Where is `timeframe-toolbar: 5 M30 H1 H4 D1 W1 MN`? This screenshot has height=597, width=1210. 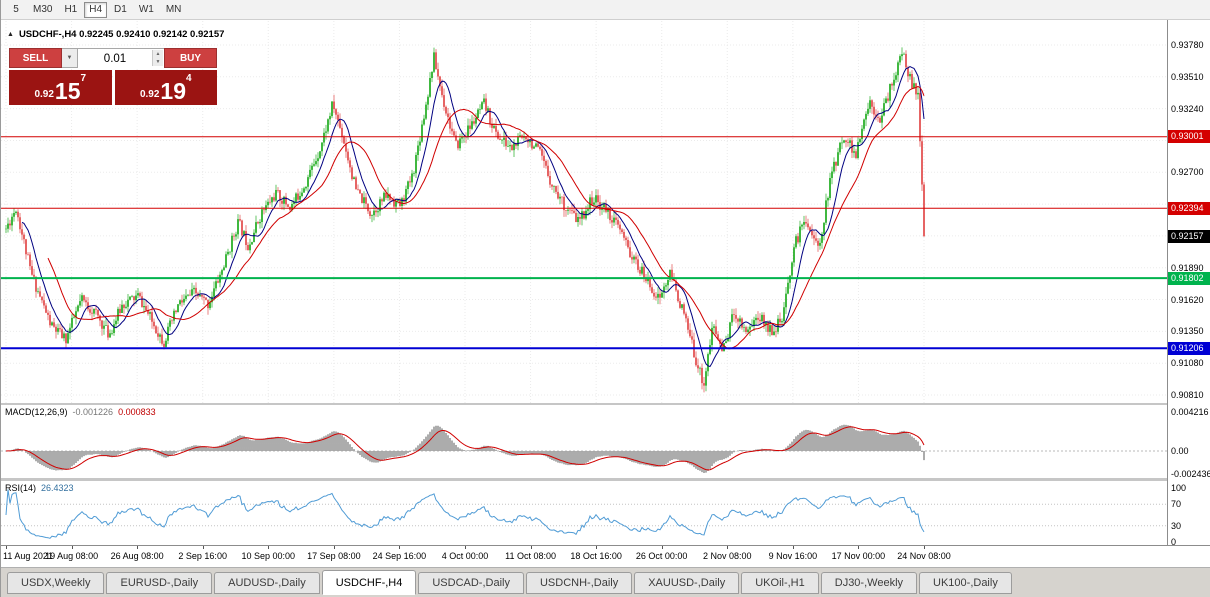 timeframe-toolbar: 5 M30 H1 H4 D1 W1 MN is located at coordinates (605, 10).